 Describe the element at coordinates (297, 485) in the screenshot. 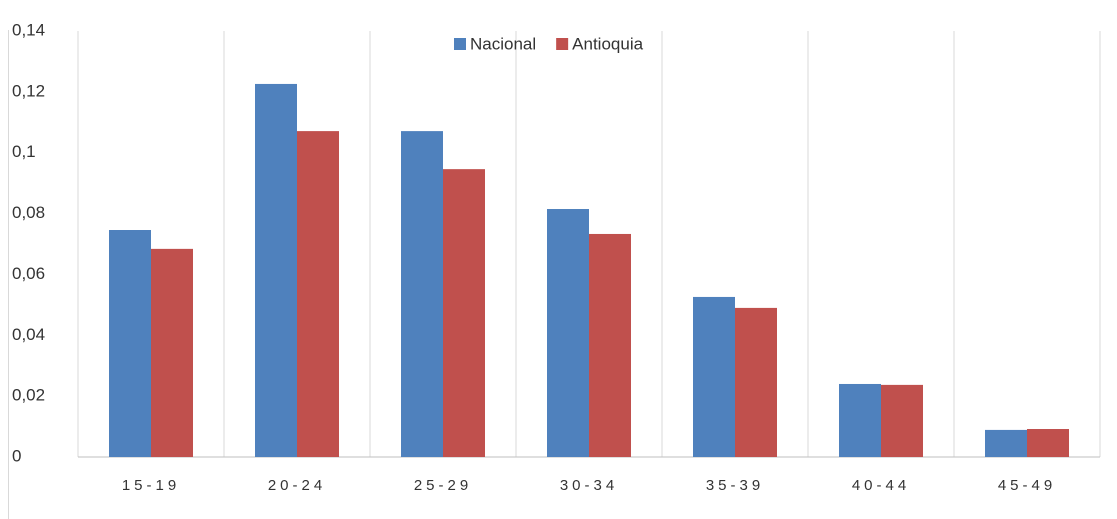

I see `x-tick-label: 20-24` at that location.